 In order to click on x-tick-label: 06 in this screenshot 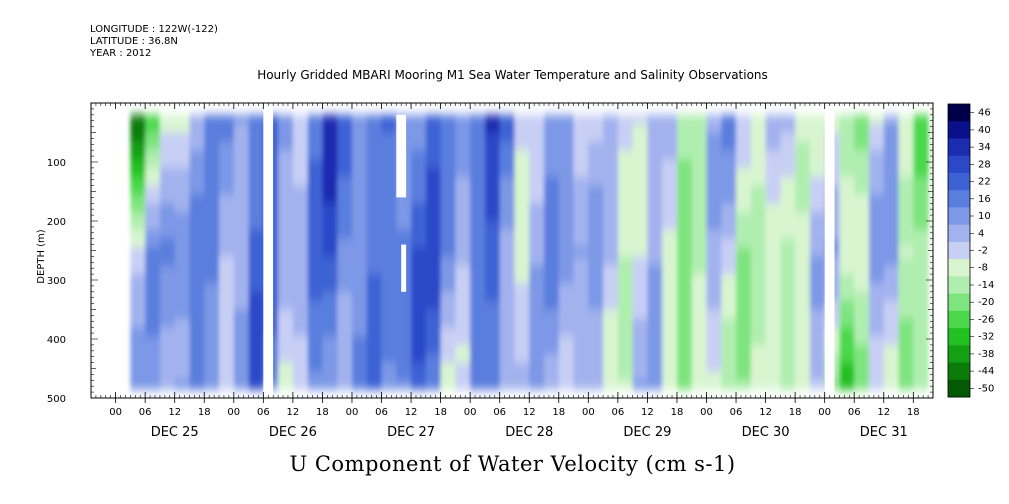, I will do `click(145, 412)`.